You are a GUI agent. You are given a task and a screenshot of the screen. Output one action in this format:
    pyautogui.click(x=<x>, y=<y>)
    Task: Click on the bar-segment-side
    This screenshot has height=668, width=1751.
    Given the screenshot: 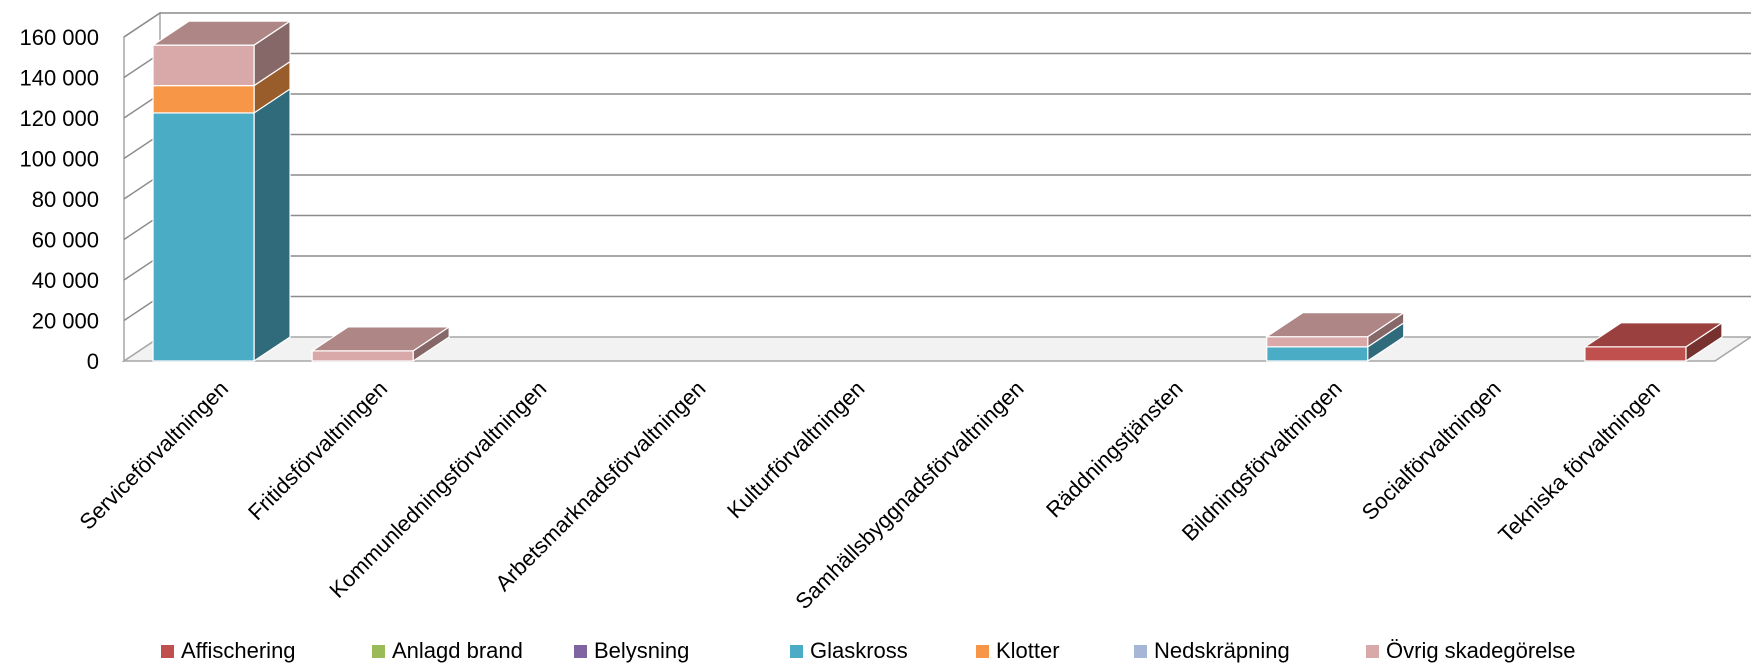 What is the action you would take?
    pyautogui.click(x=272, y=225)
    